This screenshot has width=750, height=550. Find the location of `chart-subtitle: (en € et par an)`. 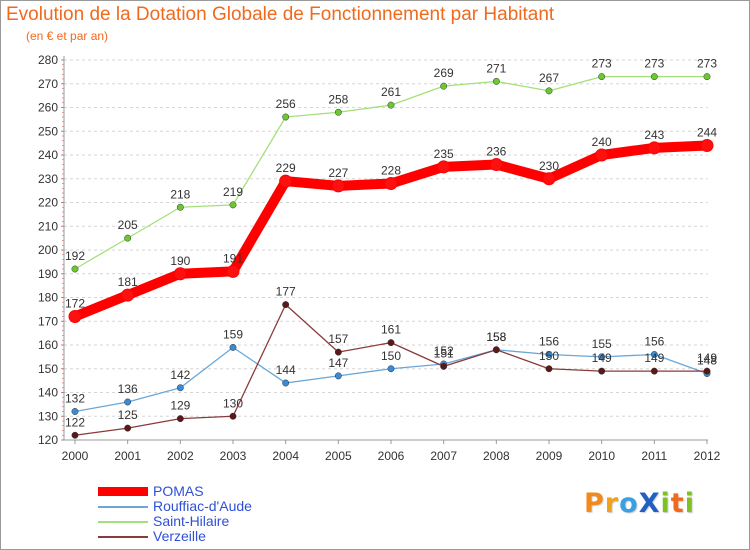

chart-subtitle: (en € et par an) is located at coordinates (67, 36).